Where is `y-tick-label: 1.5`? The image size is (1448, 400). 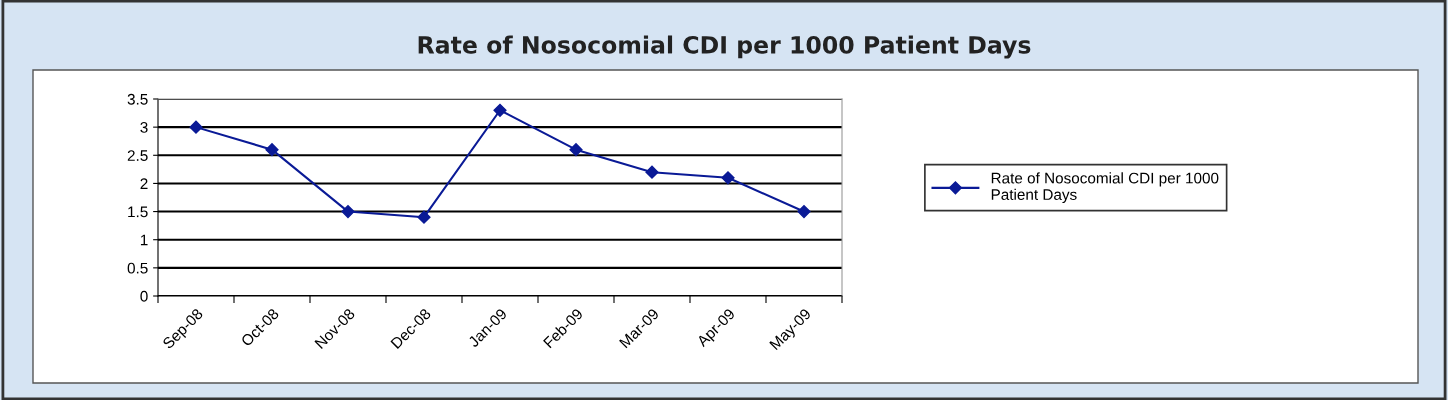 y-tick-label: 1.5 is located at coordinates (138, 212).